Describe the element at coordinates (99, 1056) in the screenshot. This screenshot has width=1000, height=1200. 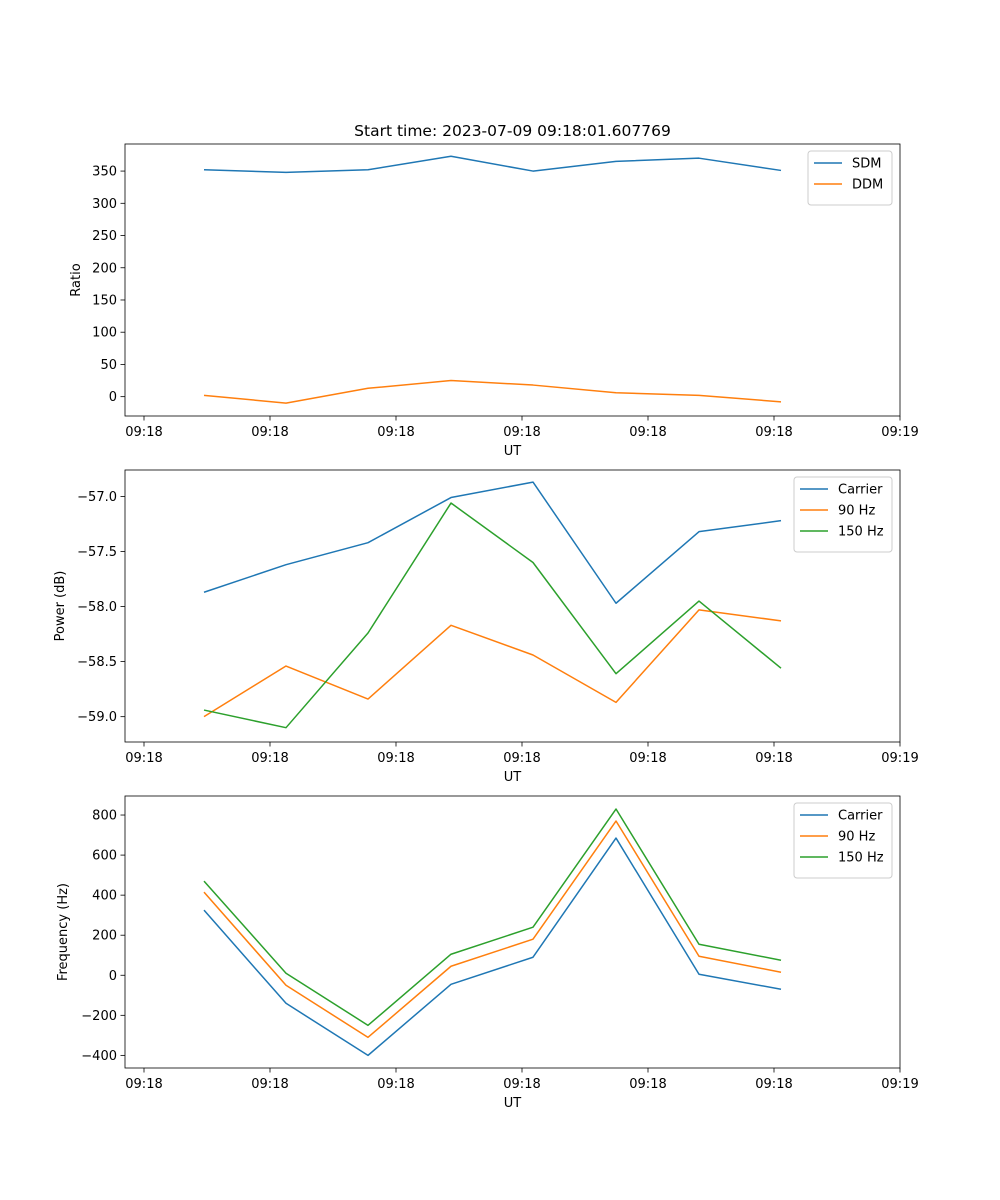
I see `y-tick-label: −400` at that location.